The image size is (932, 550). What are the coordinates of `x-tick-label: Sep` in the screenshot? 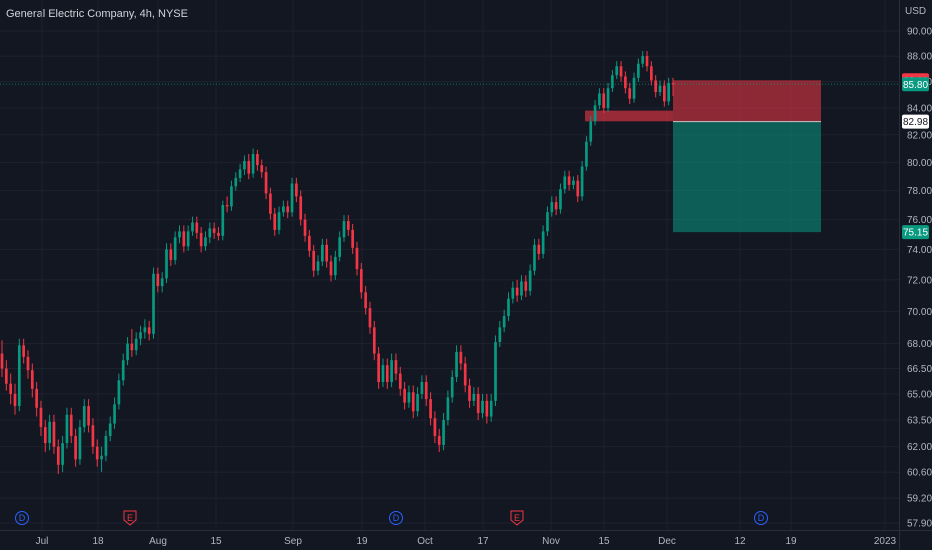 It's located at (293, 541).